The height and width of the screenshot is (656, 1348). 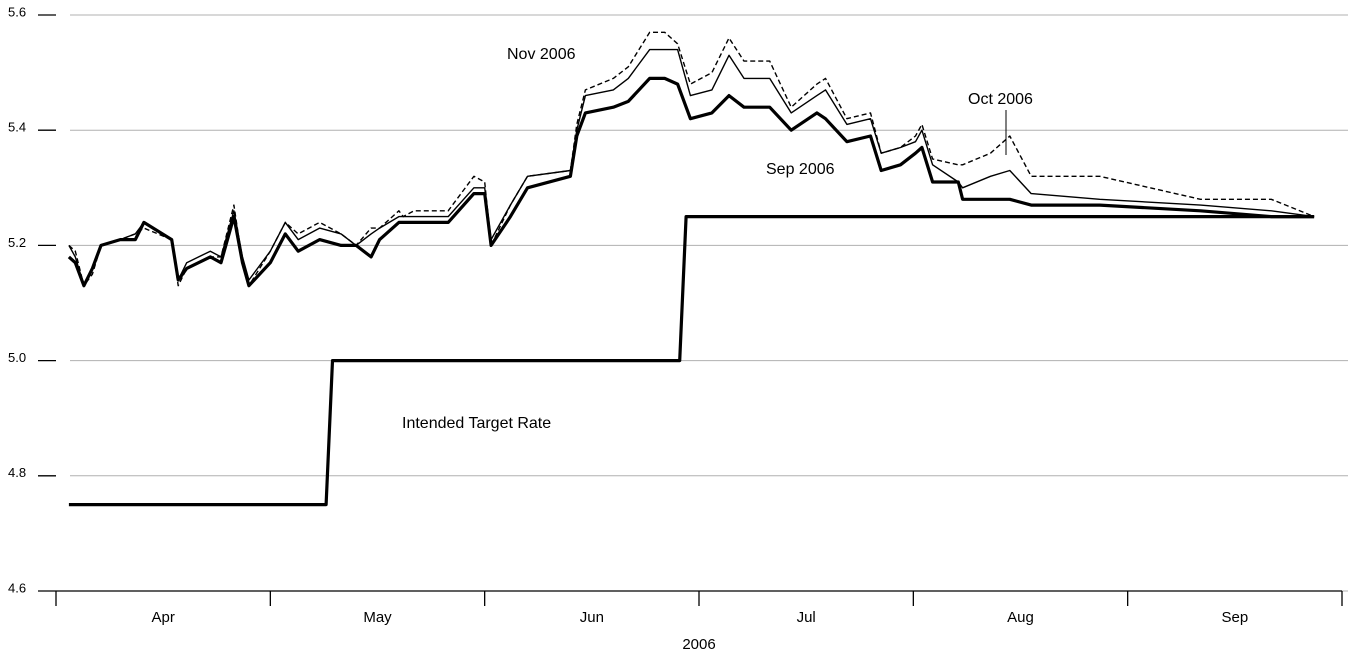 What do you see at coordinates (17, 357) in the screenshot?
I see `y-tick-label: 5.0` at bounding box center [17, 357].